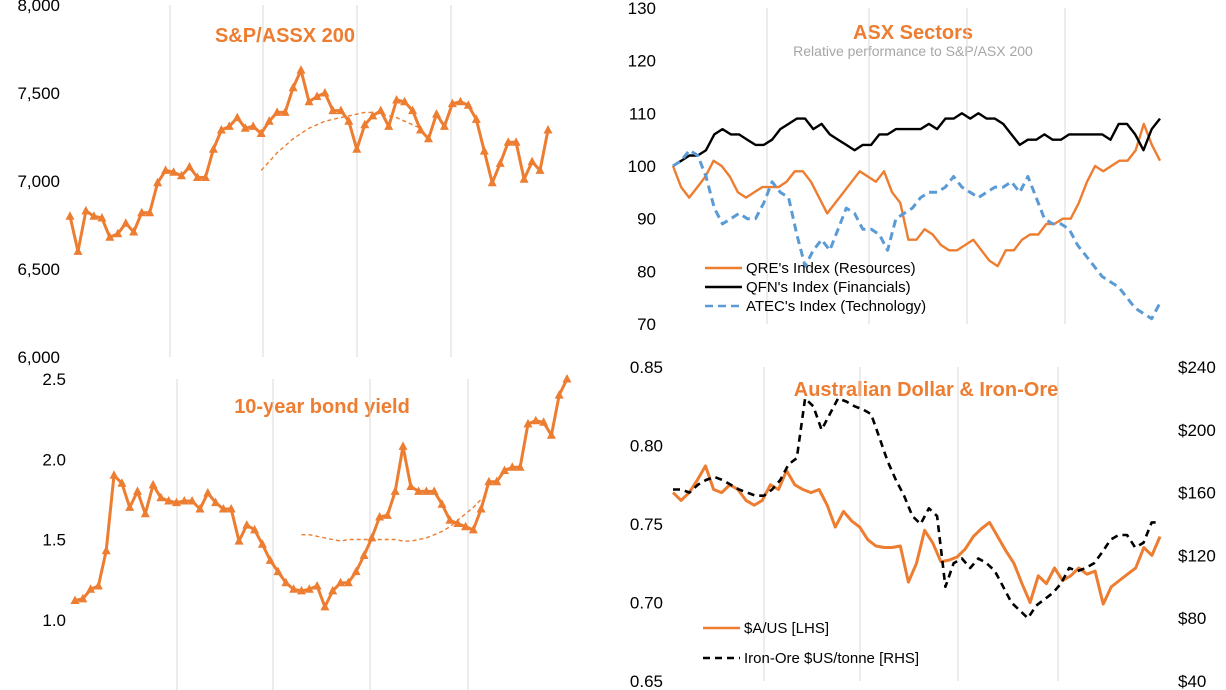 Image resolution: width=1226 pixels, height=690 pixels. Describe the element at coordinates (38, 7) in the screenshot. I see `asx200-ytick-label: 8,000` at that location.